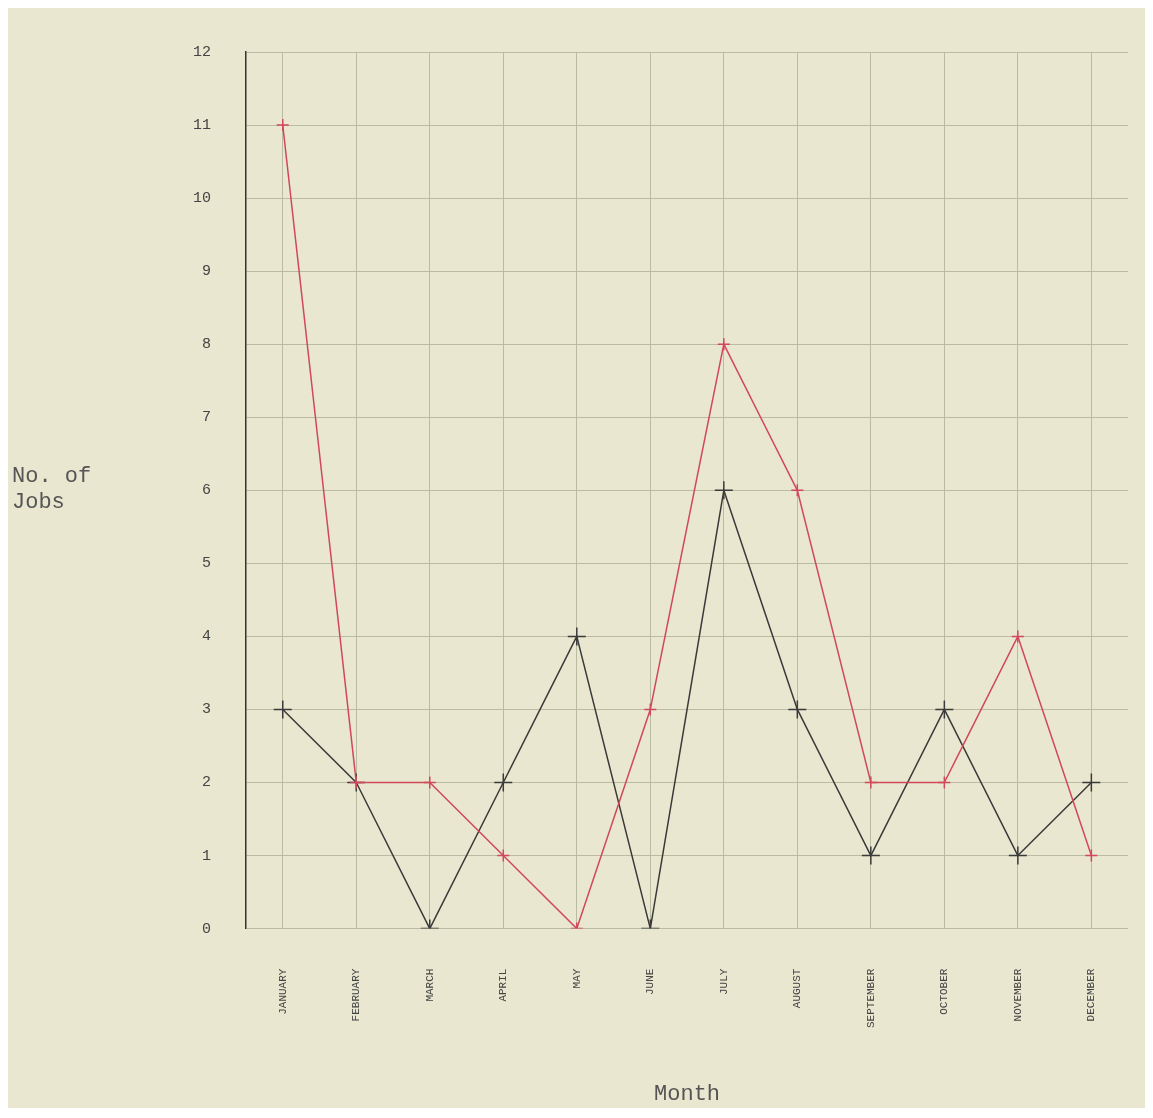 This screenshot has height=1118, width=1153. What do you see at coordinates (206, 783) in the screenshot?
I see `y-tick-label: 2` at bounding box center [206, 783].